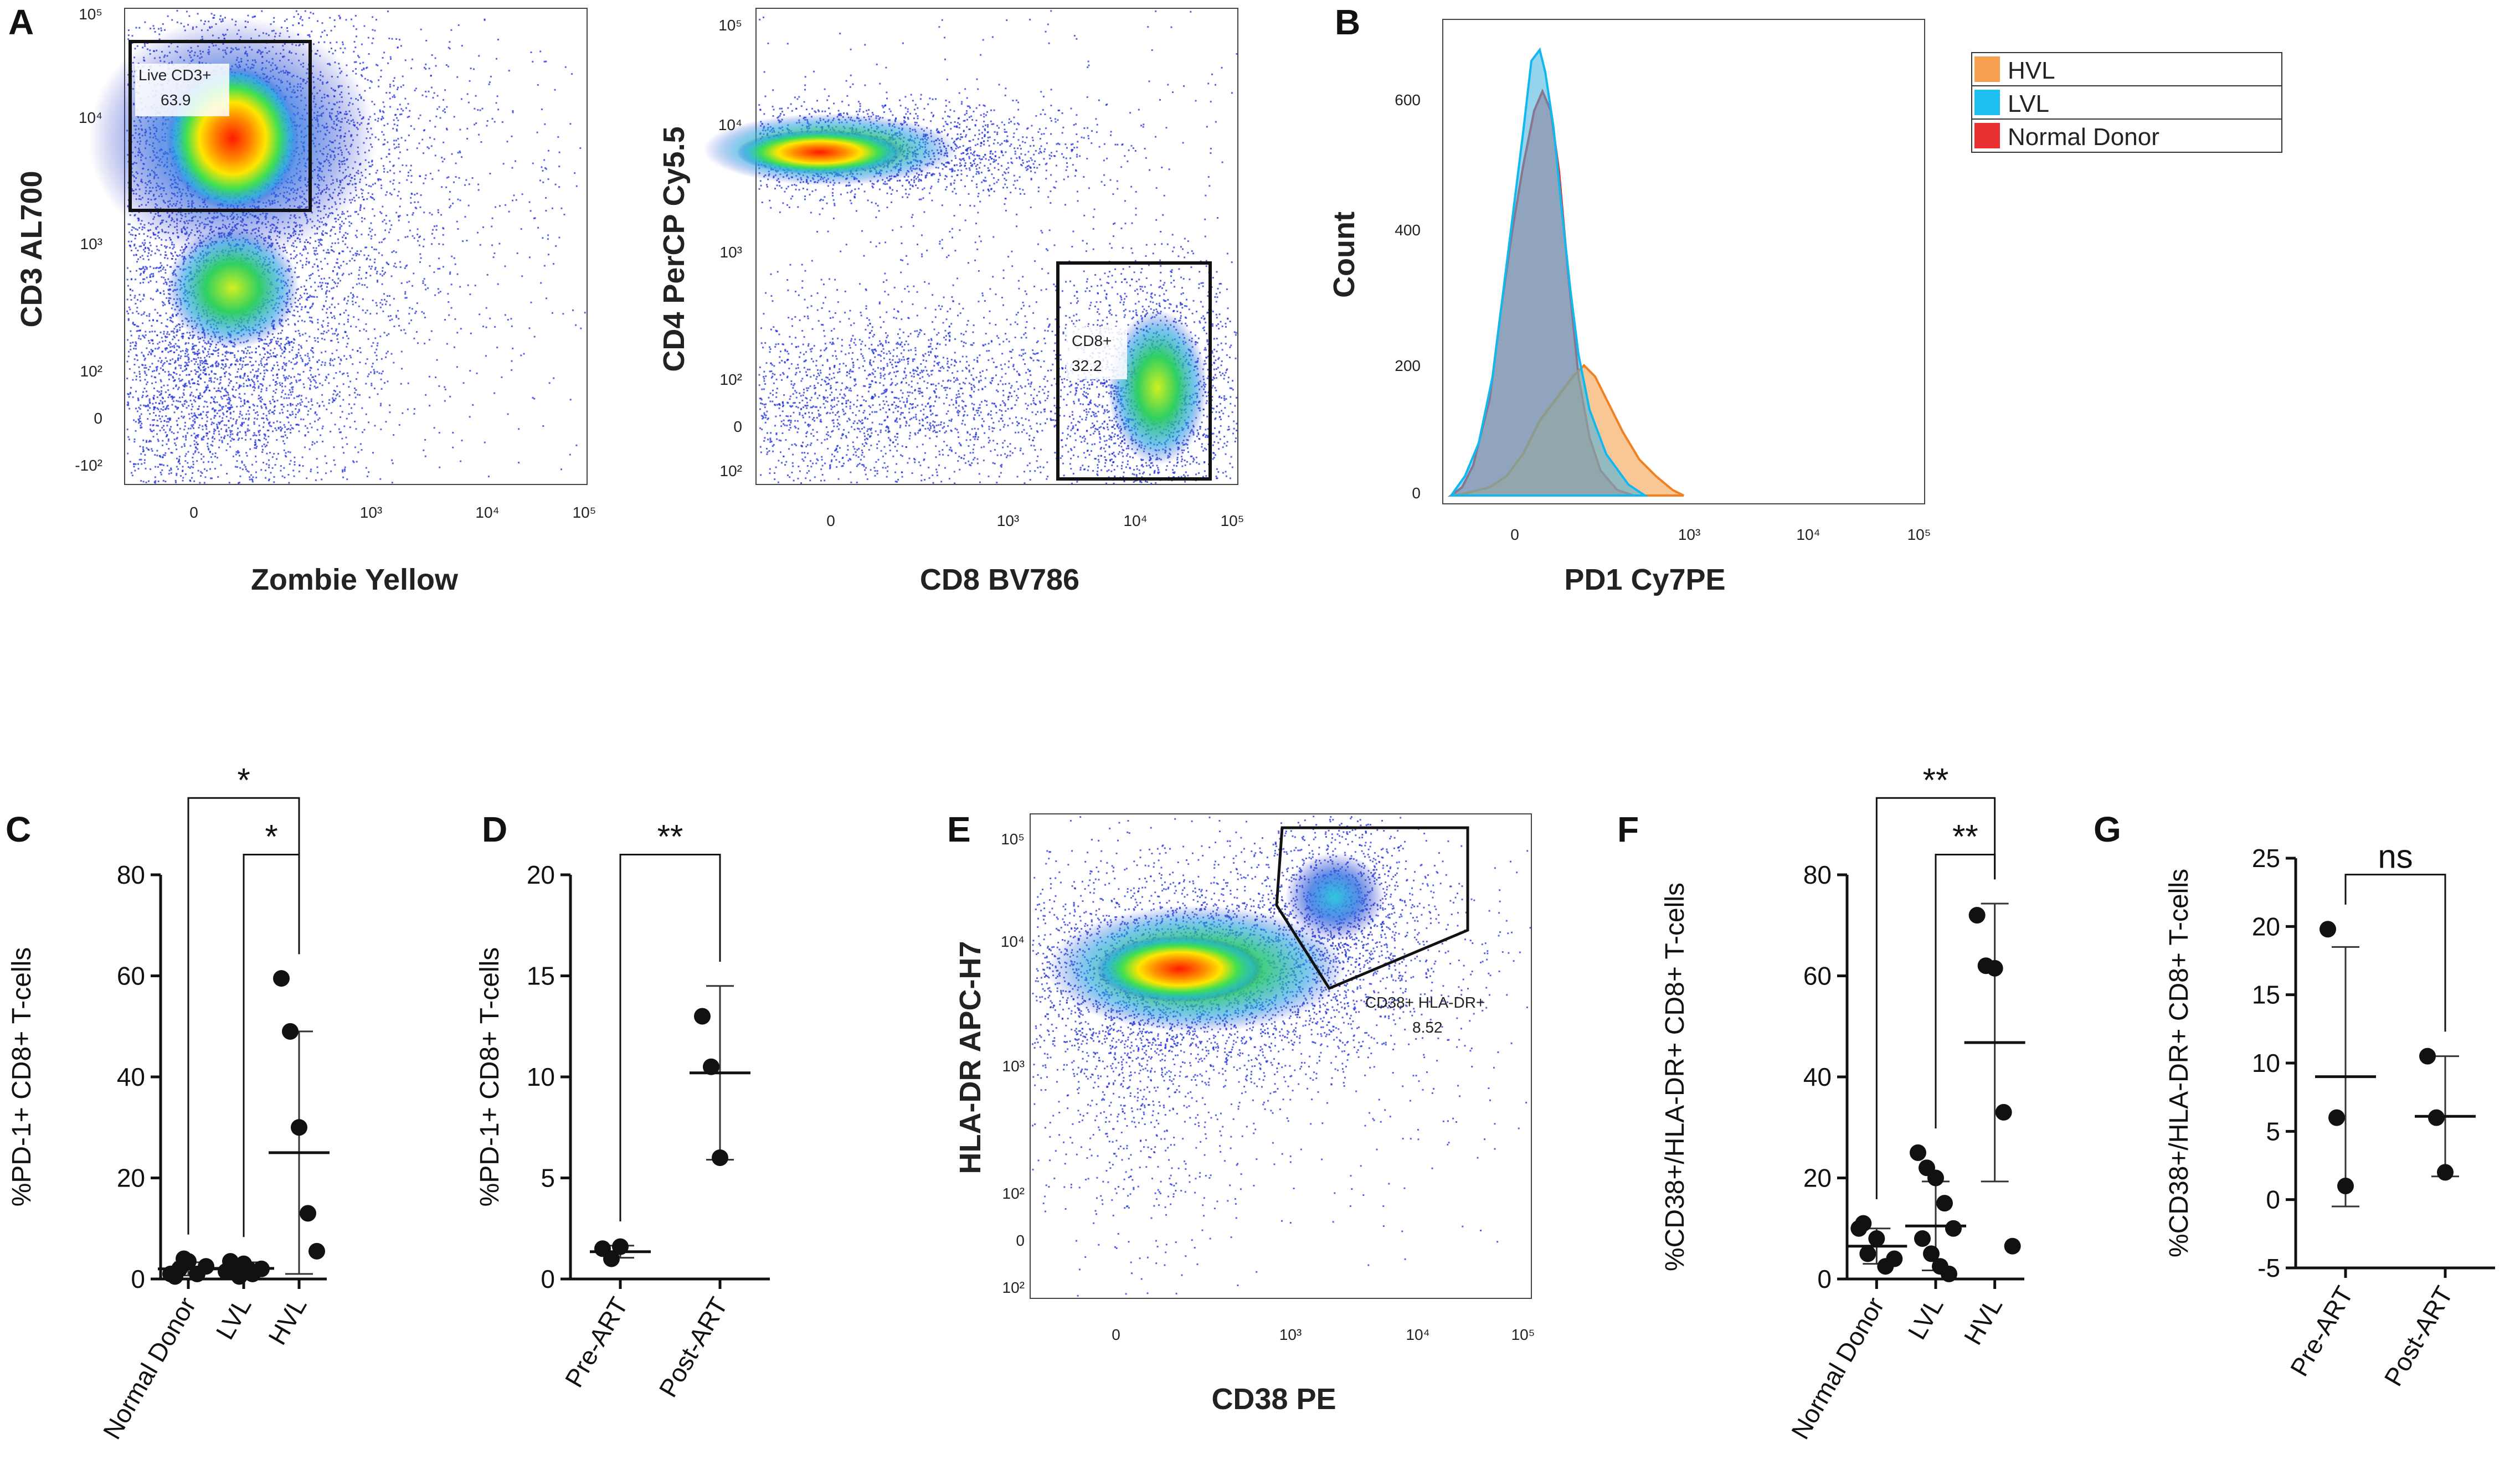 This screenshot has width=2520, height=1470. I want to click on gate-name: CD38+ HLA-DR+, so click(1425, 1002).